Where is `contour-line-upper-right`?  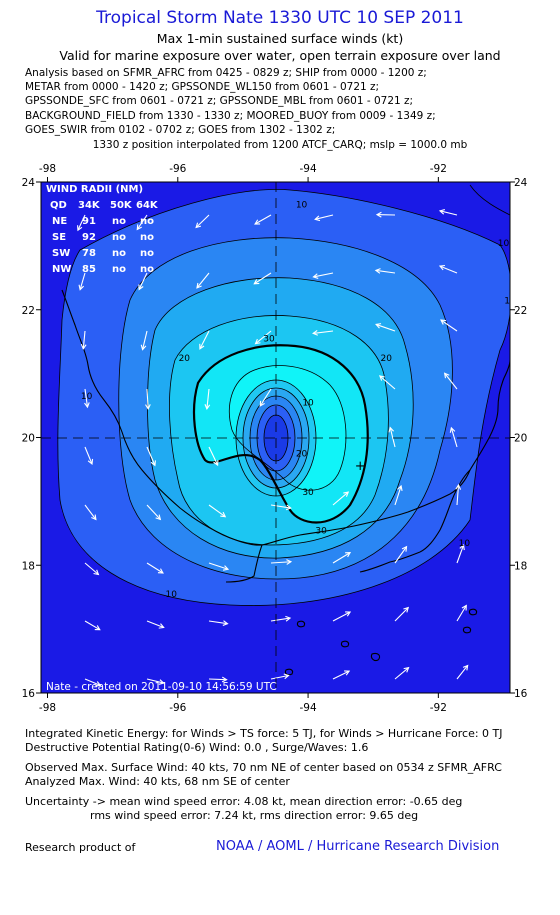 contour-line-upper-right is located at coordinates (489, 200).